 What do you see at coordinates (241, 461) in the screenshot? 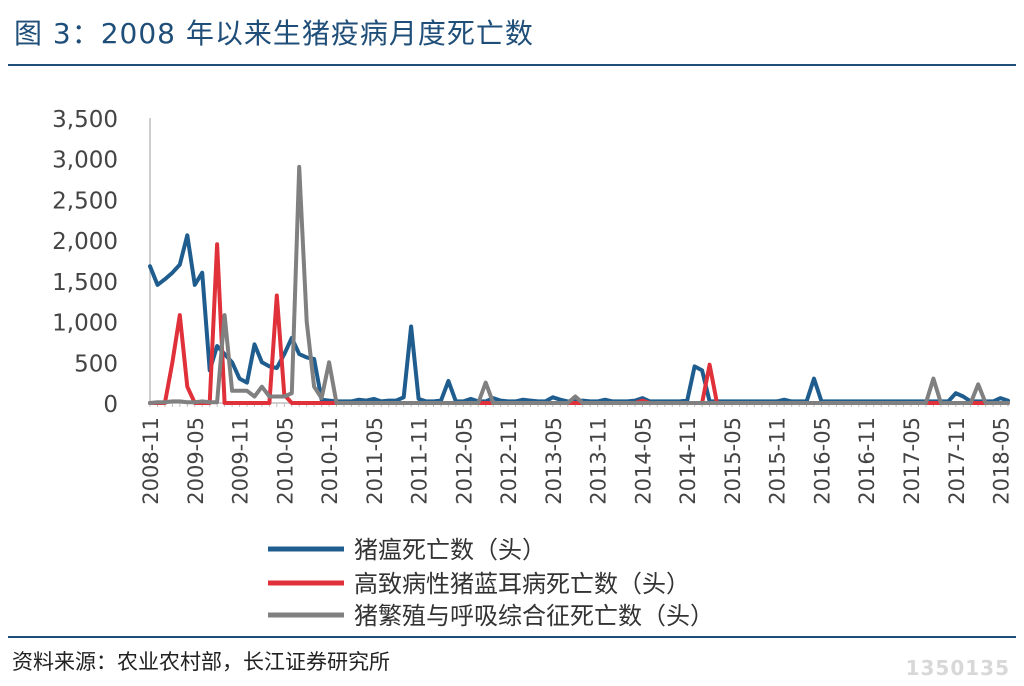
I see `x-tick-label: 2009-11` at bounding box center [241, 461].